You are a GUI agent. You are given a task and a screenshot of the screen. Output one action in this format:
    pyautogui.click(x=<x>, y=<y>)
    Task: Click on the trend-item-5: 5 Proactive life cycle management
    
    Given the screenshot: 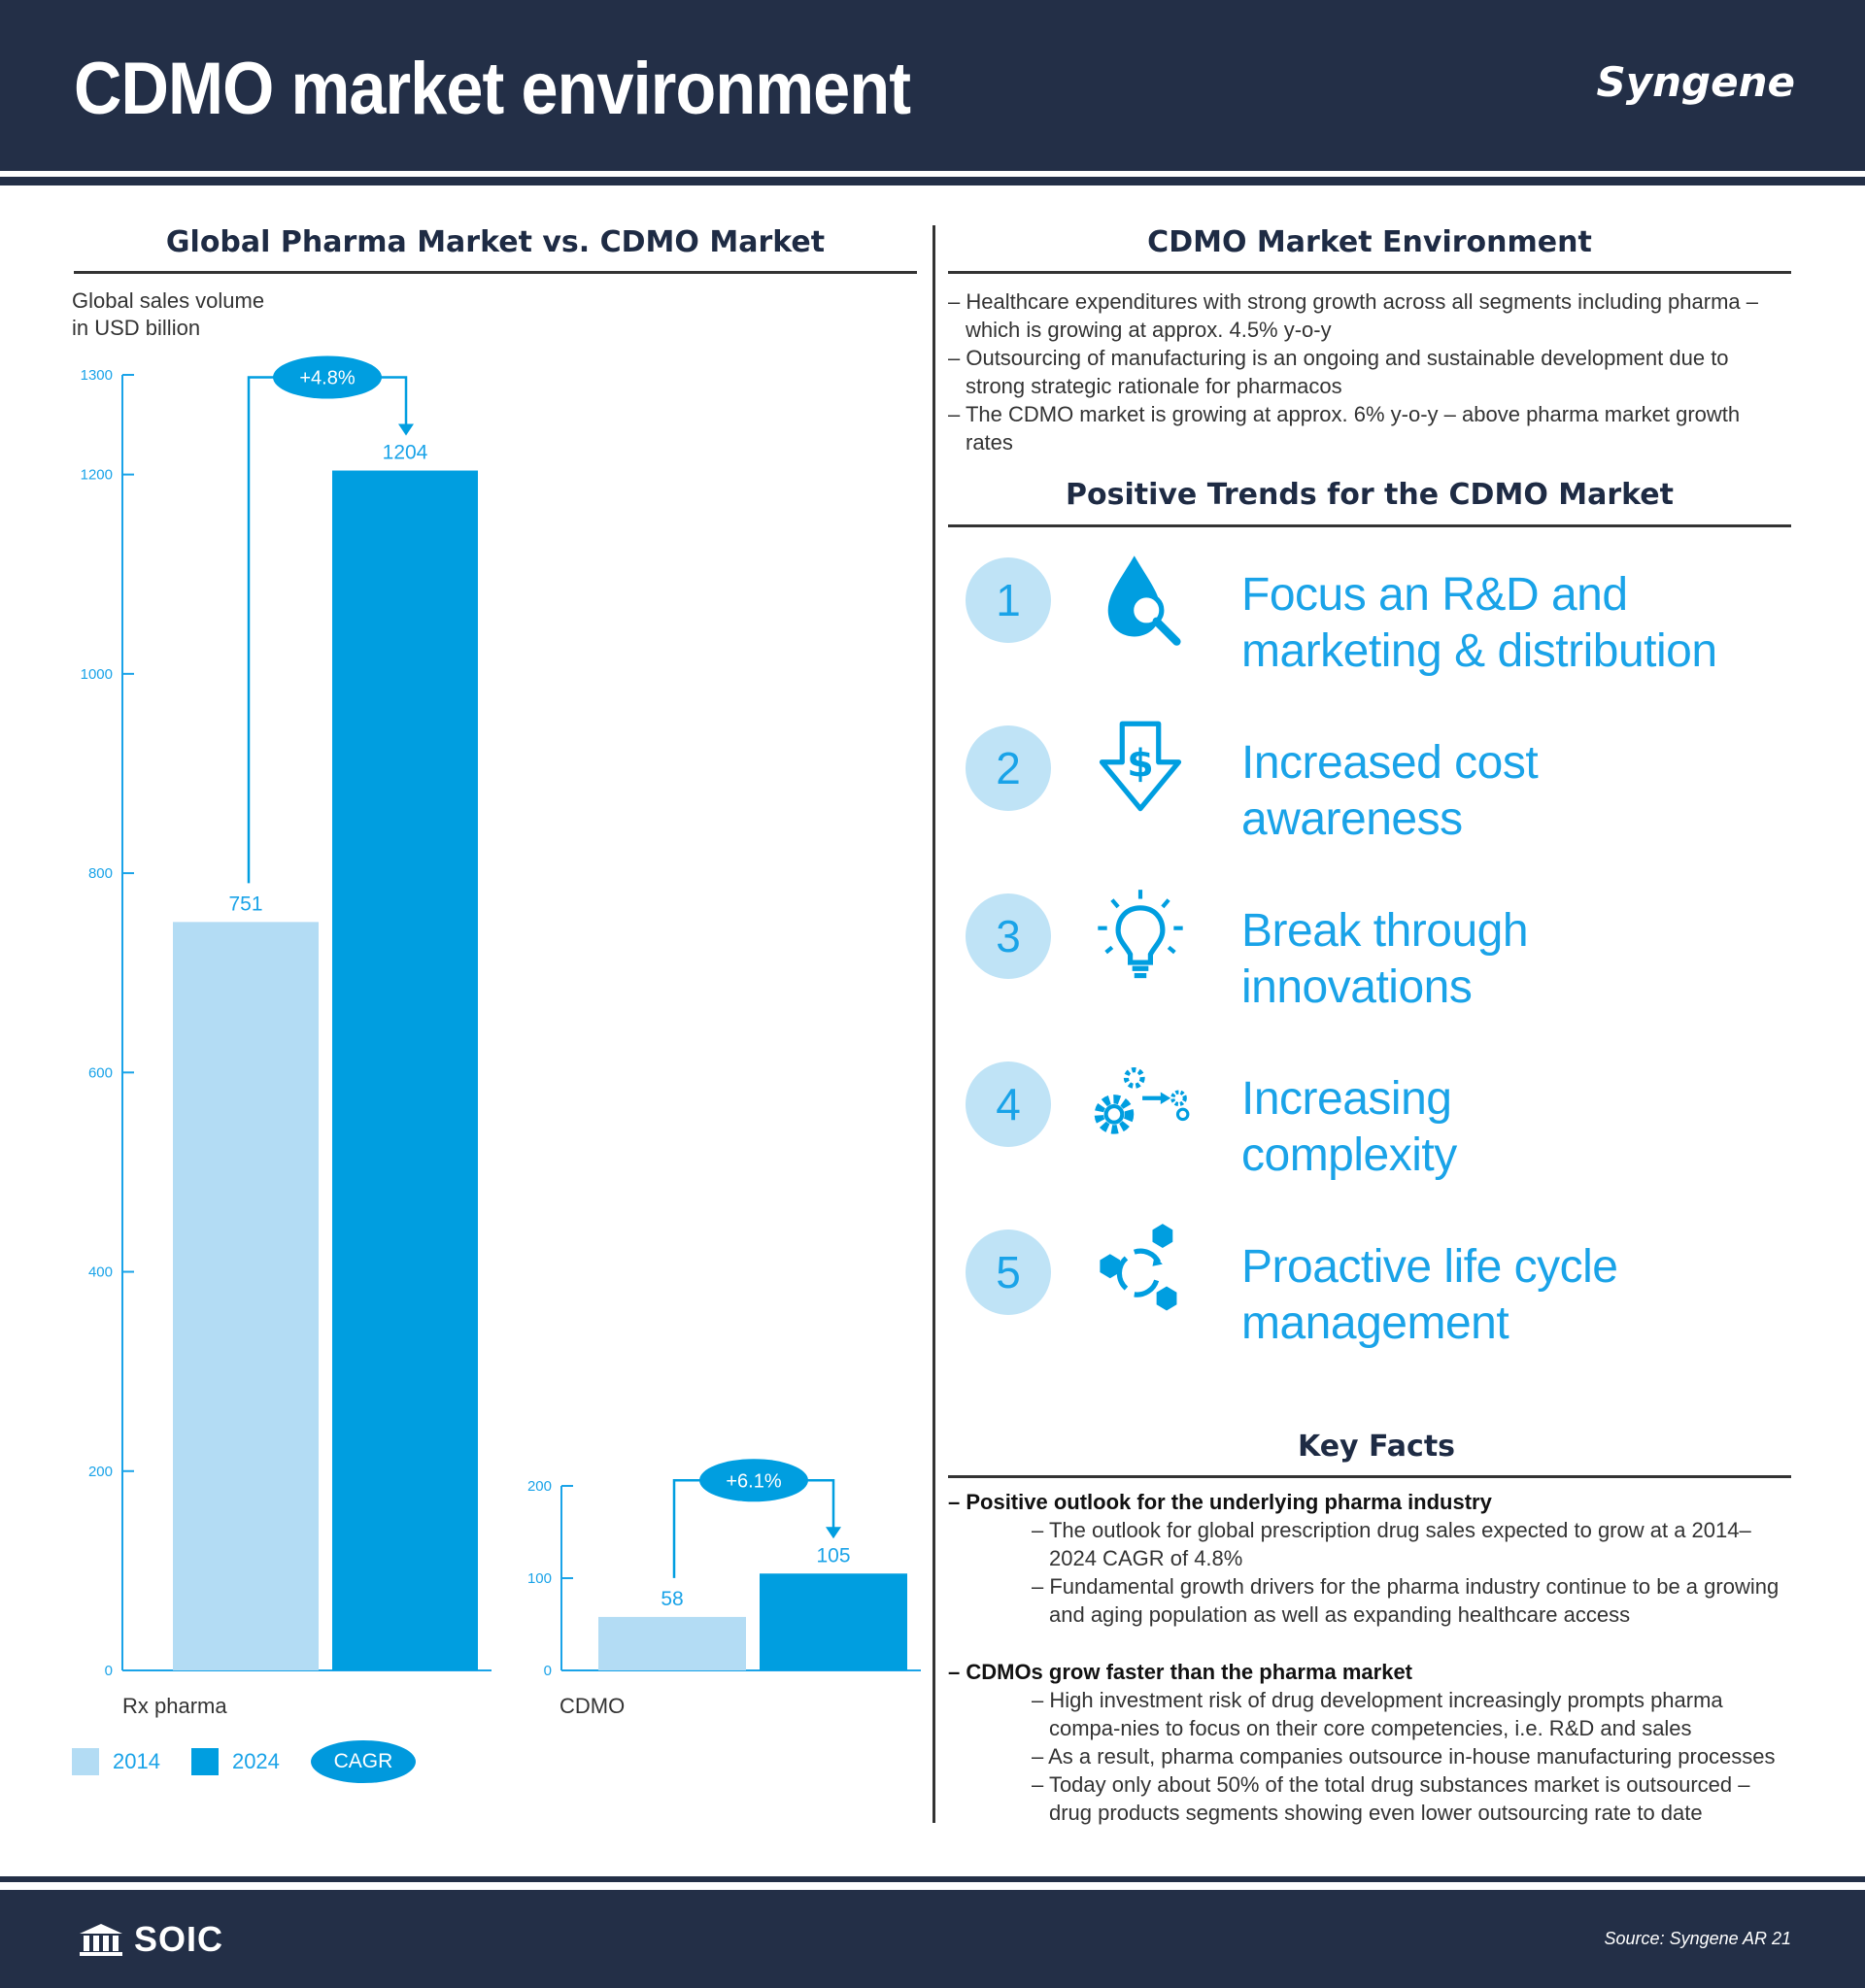 What is the action you would take?
    pyautogui.click(x=1393, y=1299)
    